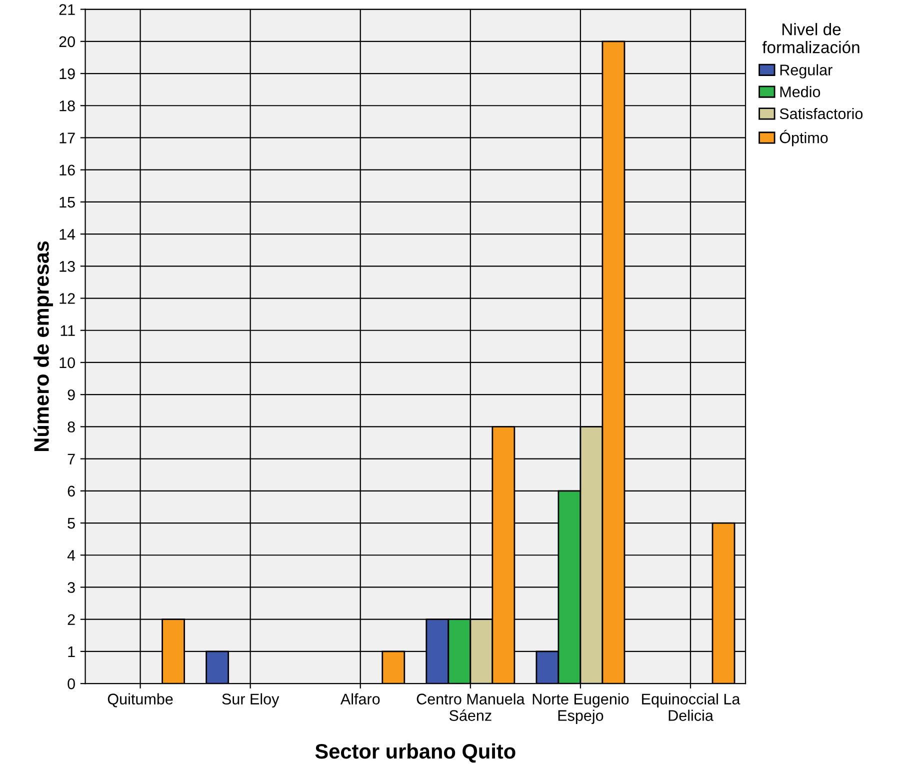 This screenshot has height=775, width=917. Describe the element at coordinates (67, 266) in the screenshot. I see `y-tick-label: 13` at that location.